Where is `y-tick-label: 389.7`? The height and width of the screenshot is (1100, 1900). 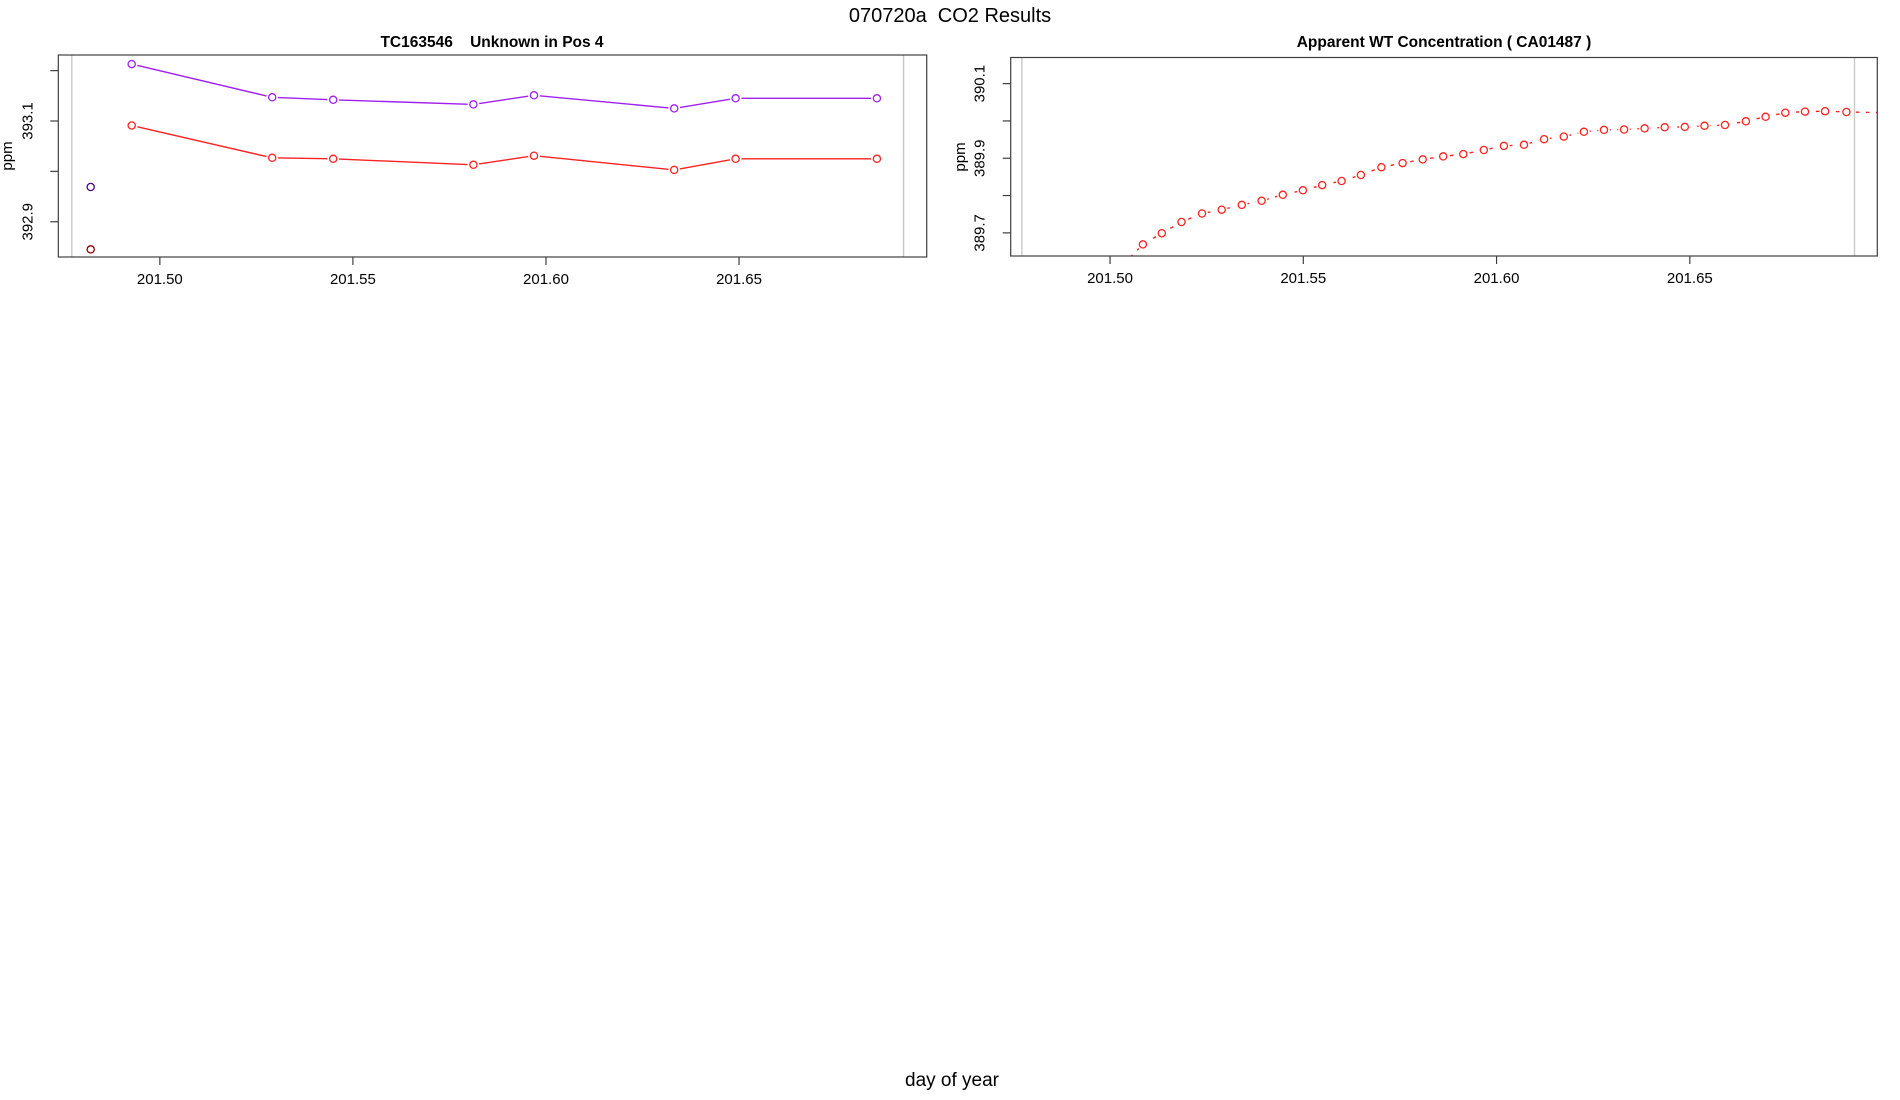 y-tick-label: 389.7 is located at coordinates (980, 233).